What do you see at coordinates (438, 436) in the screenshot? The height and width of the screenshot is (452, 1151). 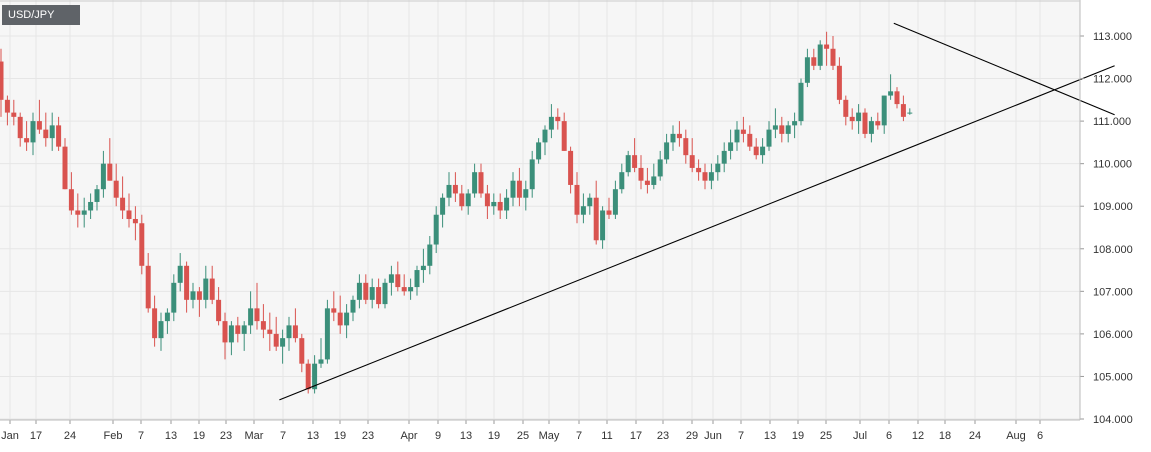 I see `x-tick-label: 9` at bounding box center [438, 436].